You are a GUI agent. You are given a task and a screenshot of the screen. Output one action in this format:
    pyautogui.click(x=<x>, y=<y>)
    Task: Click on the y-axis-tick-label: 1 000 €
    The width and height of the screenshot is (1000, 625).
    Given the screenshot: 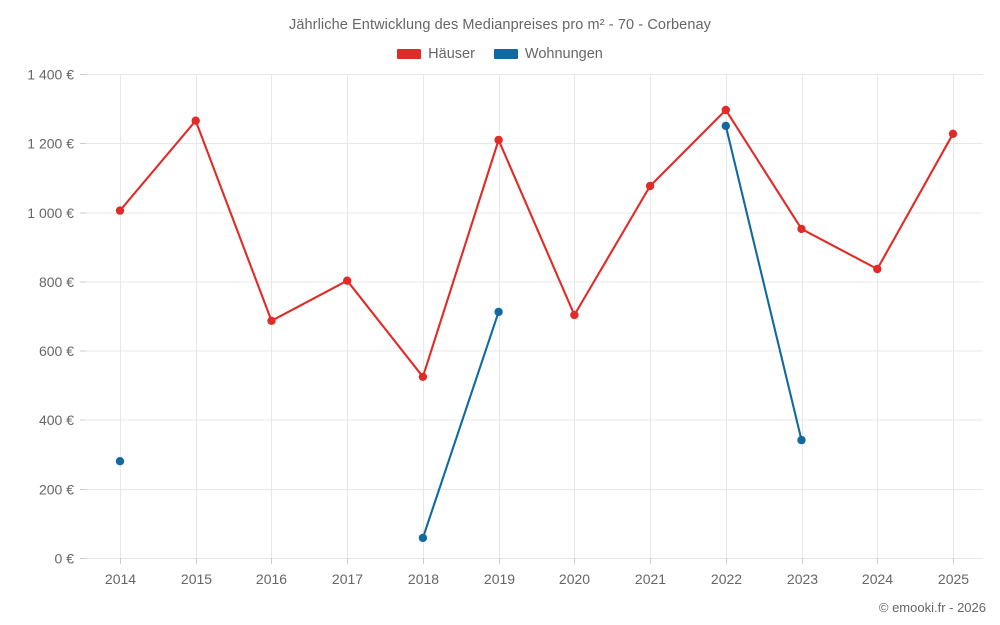 What is the action you would take?
    pyautogui.click(x=50, y=213)
    